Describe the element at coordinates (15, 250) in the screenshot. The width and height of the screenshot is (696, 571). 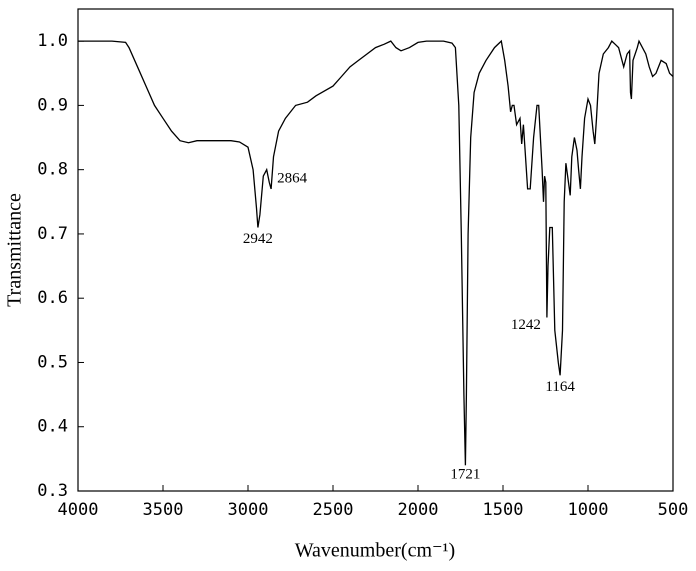
I see `y-axis-label: Transmittance` at that location.